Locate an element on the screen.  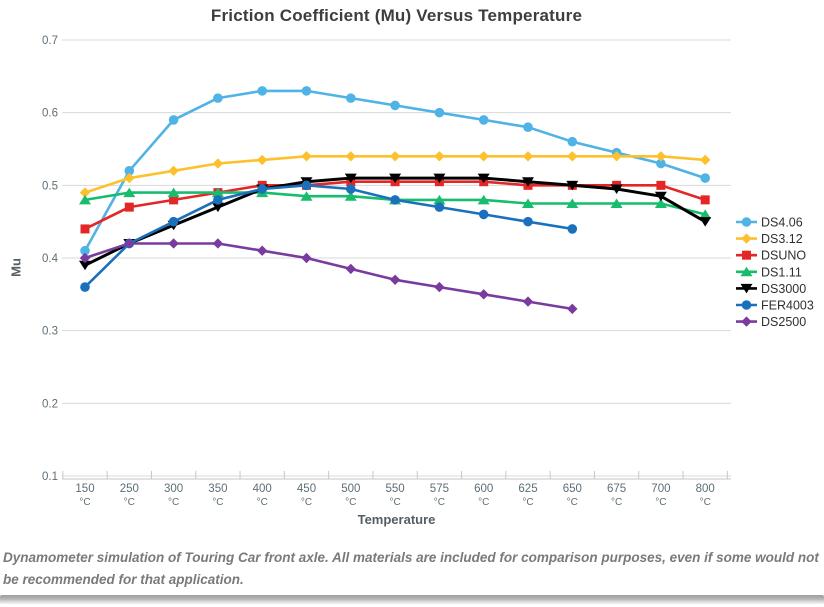
legend-label-DS3000: DS3000 is located at coordinates (783, 289).